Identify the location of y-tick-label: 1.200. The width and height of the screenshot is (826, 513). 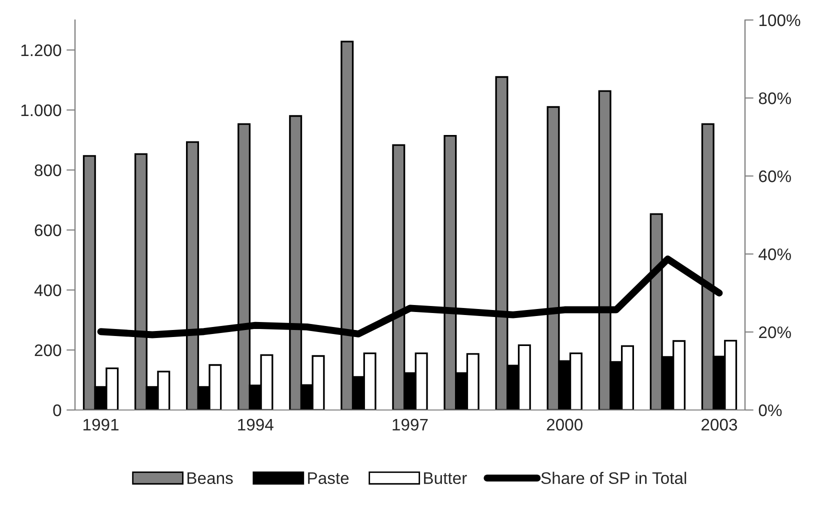
(41, 50).